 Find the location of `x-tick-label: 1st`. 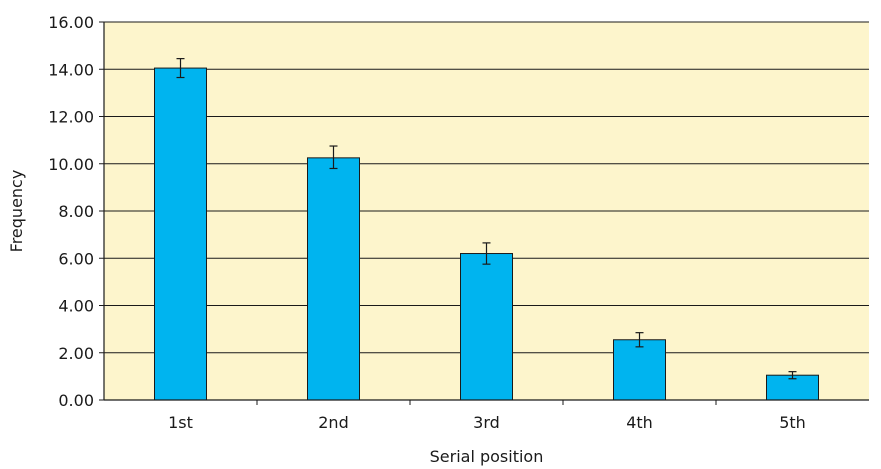

x-tick-label: 1st is located at coordinates (180, 422).